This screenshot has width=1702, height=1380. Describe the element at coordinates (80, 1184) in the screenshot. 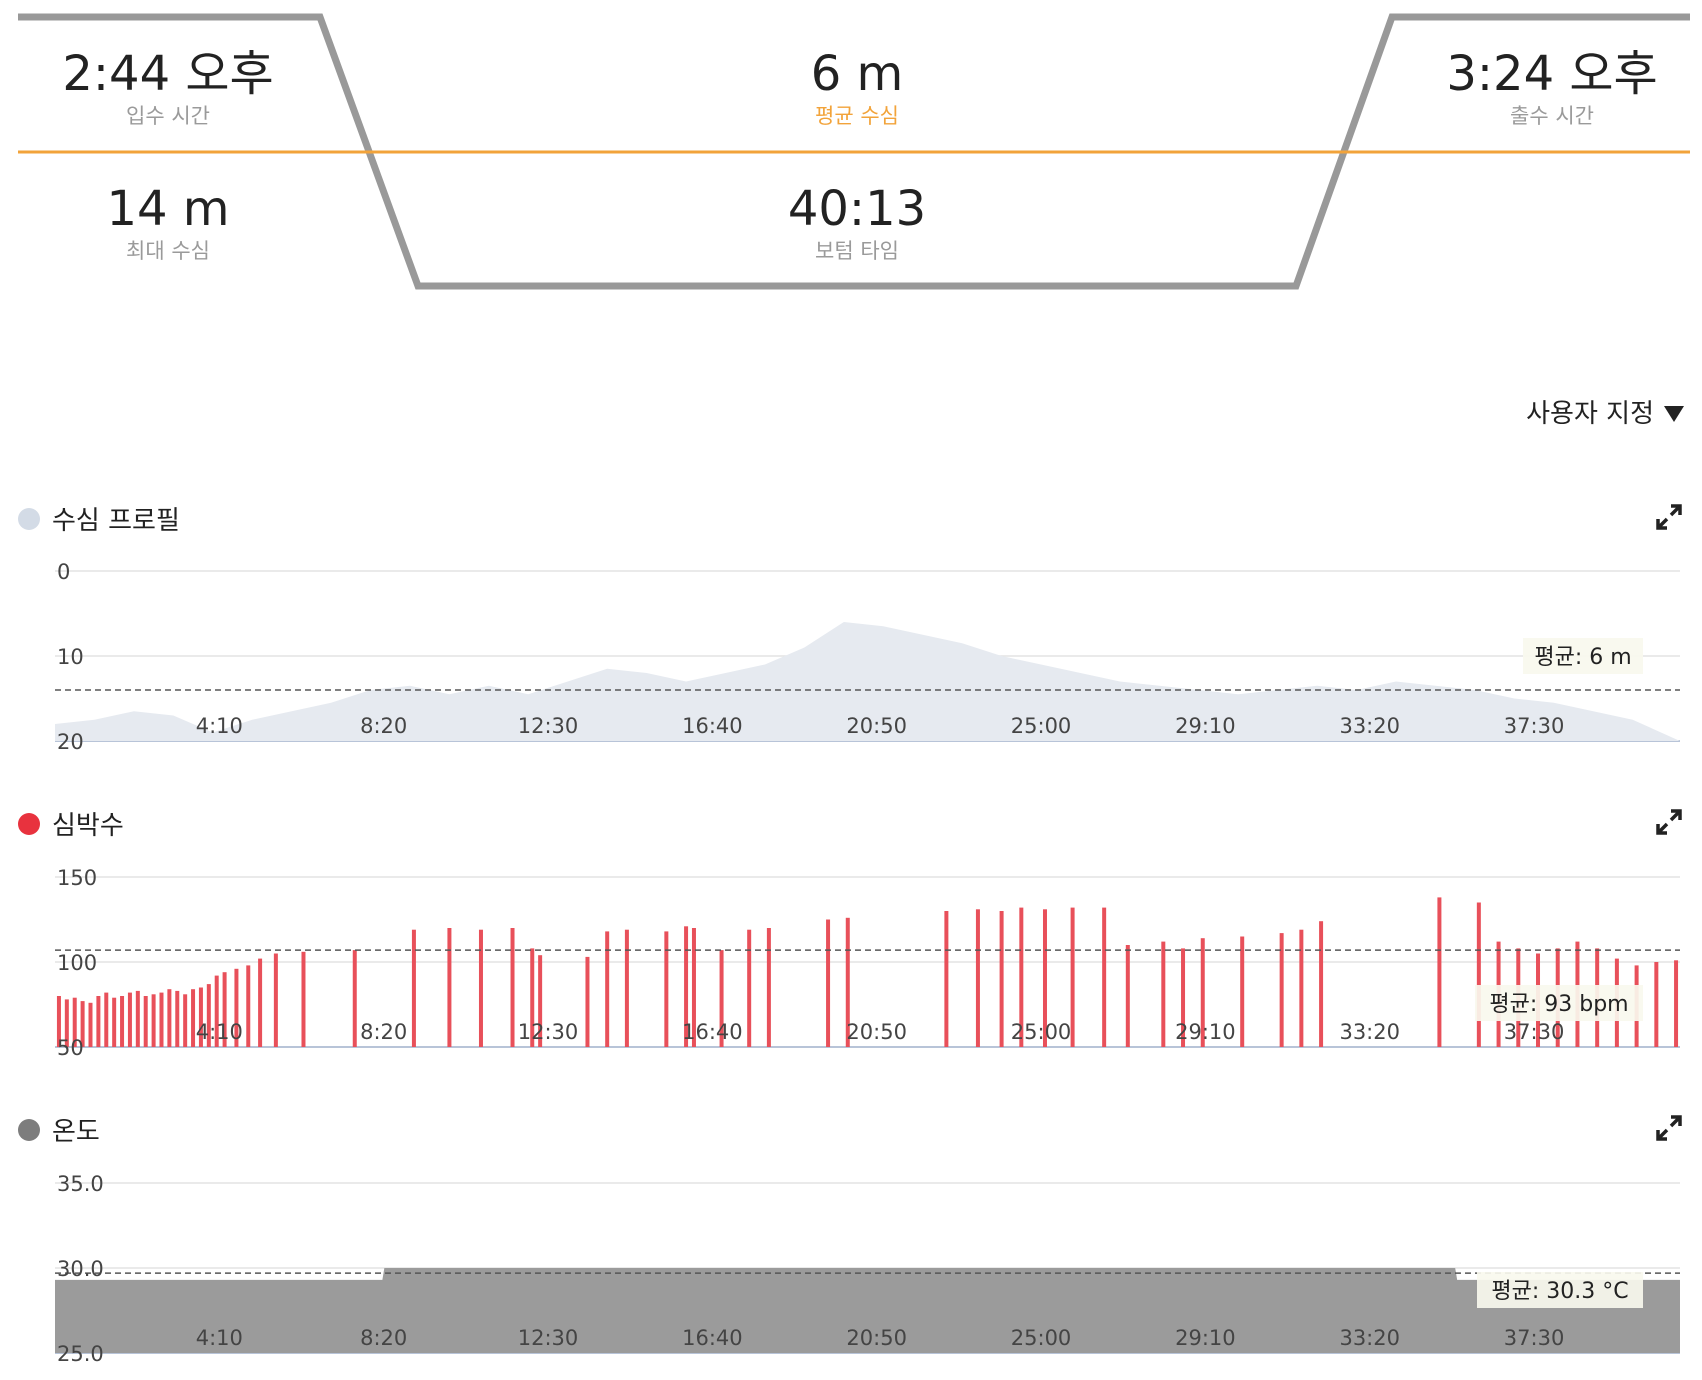

I see `temp-ytick-label: 35.0` at that location.